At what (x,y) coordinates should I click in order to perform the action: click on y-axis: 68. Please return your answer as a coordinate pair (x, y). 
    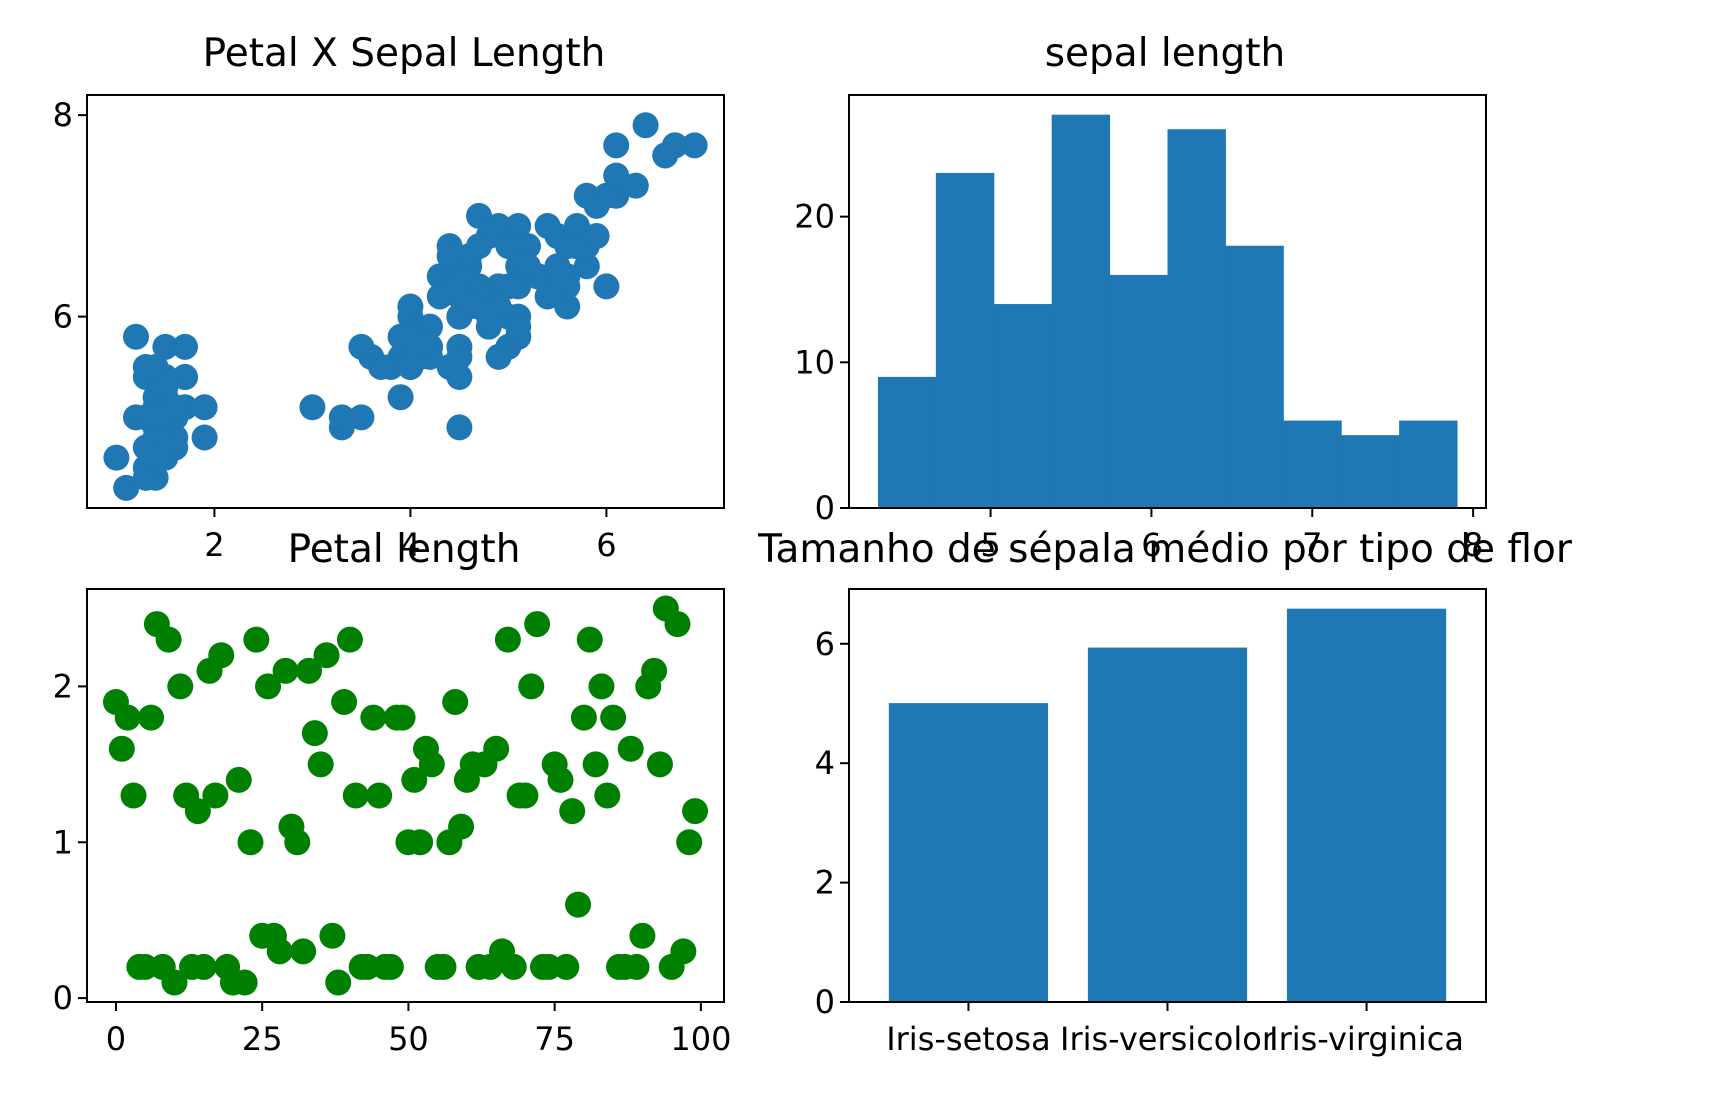
    Looking at the image, I should click on (70, 216).